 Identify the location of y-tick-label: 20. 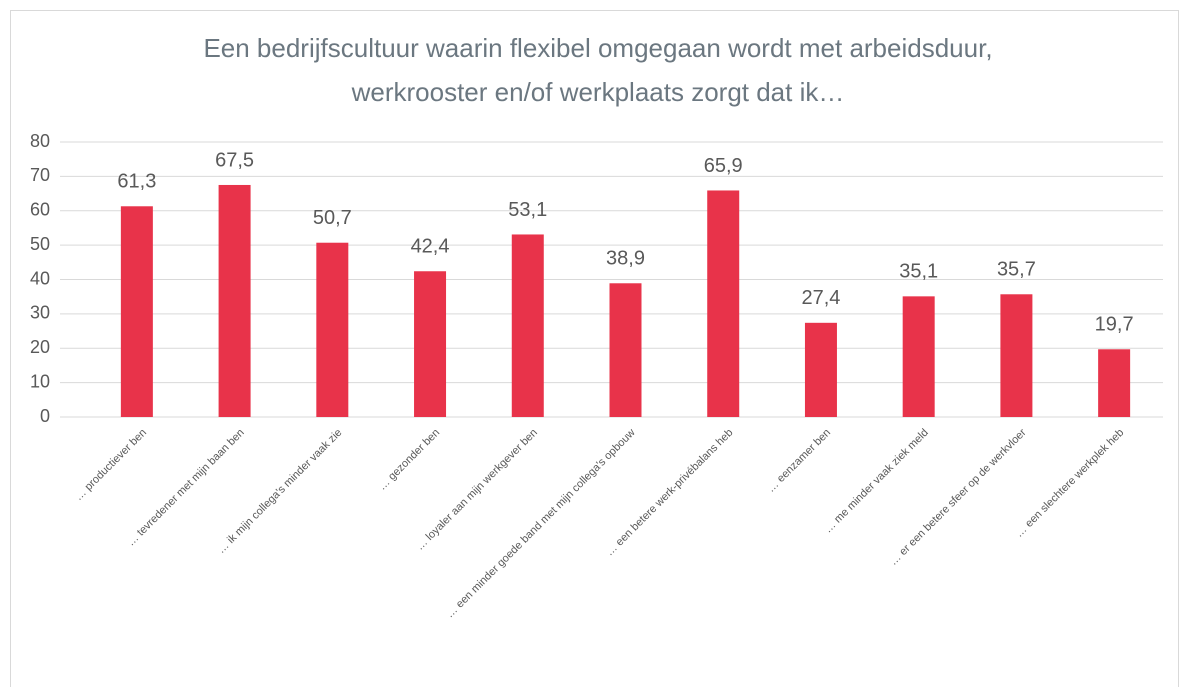
(40, 347).